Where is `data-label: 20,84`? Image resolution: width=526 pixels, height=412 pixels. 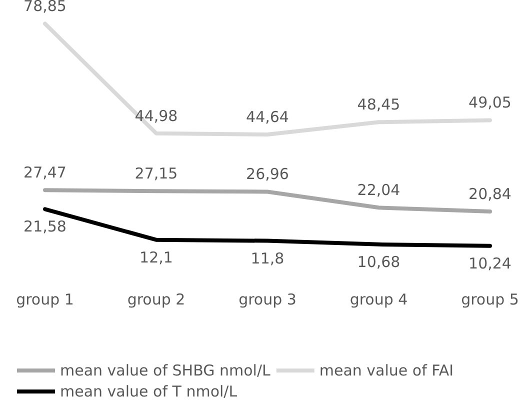 data-label: 20,84 is located at coordinates (490, 194).